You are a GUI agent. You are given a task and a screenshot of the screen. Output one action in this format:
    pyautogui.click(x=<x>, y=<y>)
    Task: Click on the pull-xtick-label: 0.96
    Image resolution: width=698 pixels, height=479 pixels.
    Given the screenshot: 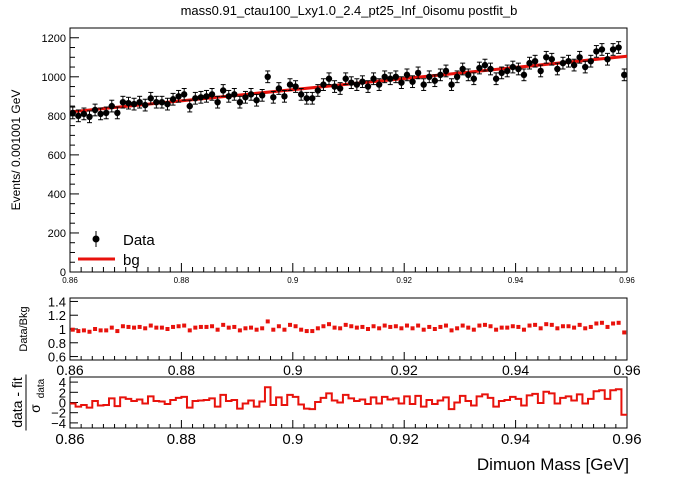 What is the action you would take?
    pyautogui.click(x=626, y=439)
    